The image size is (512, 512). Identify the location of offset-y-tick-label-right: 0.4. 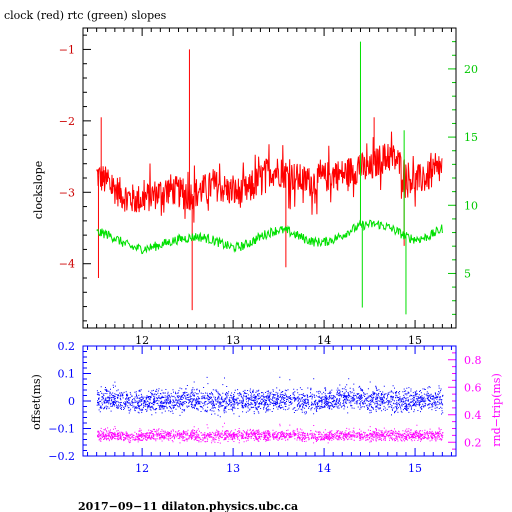
(473, 415).